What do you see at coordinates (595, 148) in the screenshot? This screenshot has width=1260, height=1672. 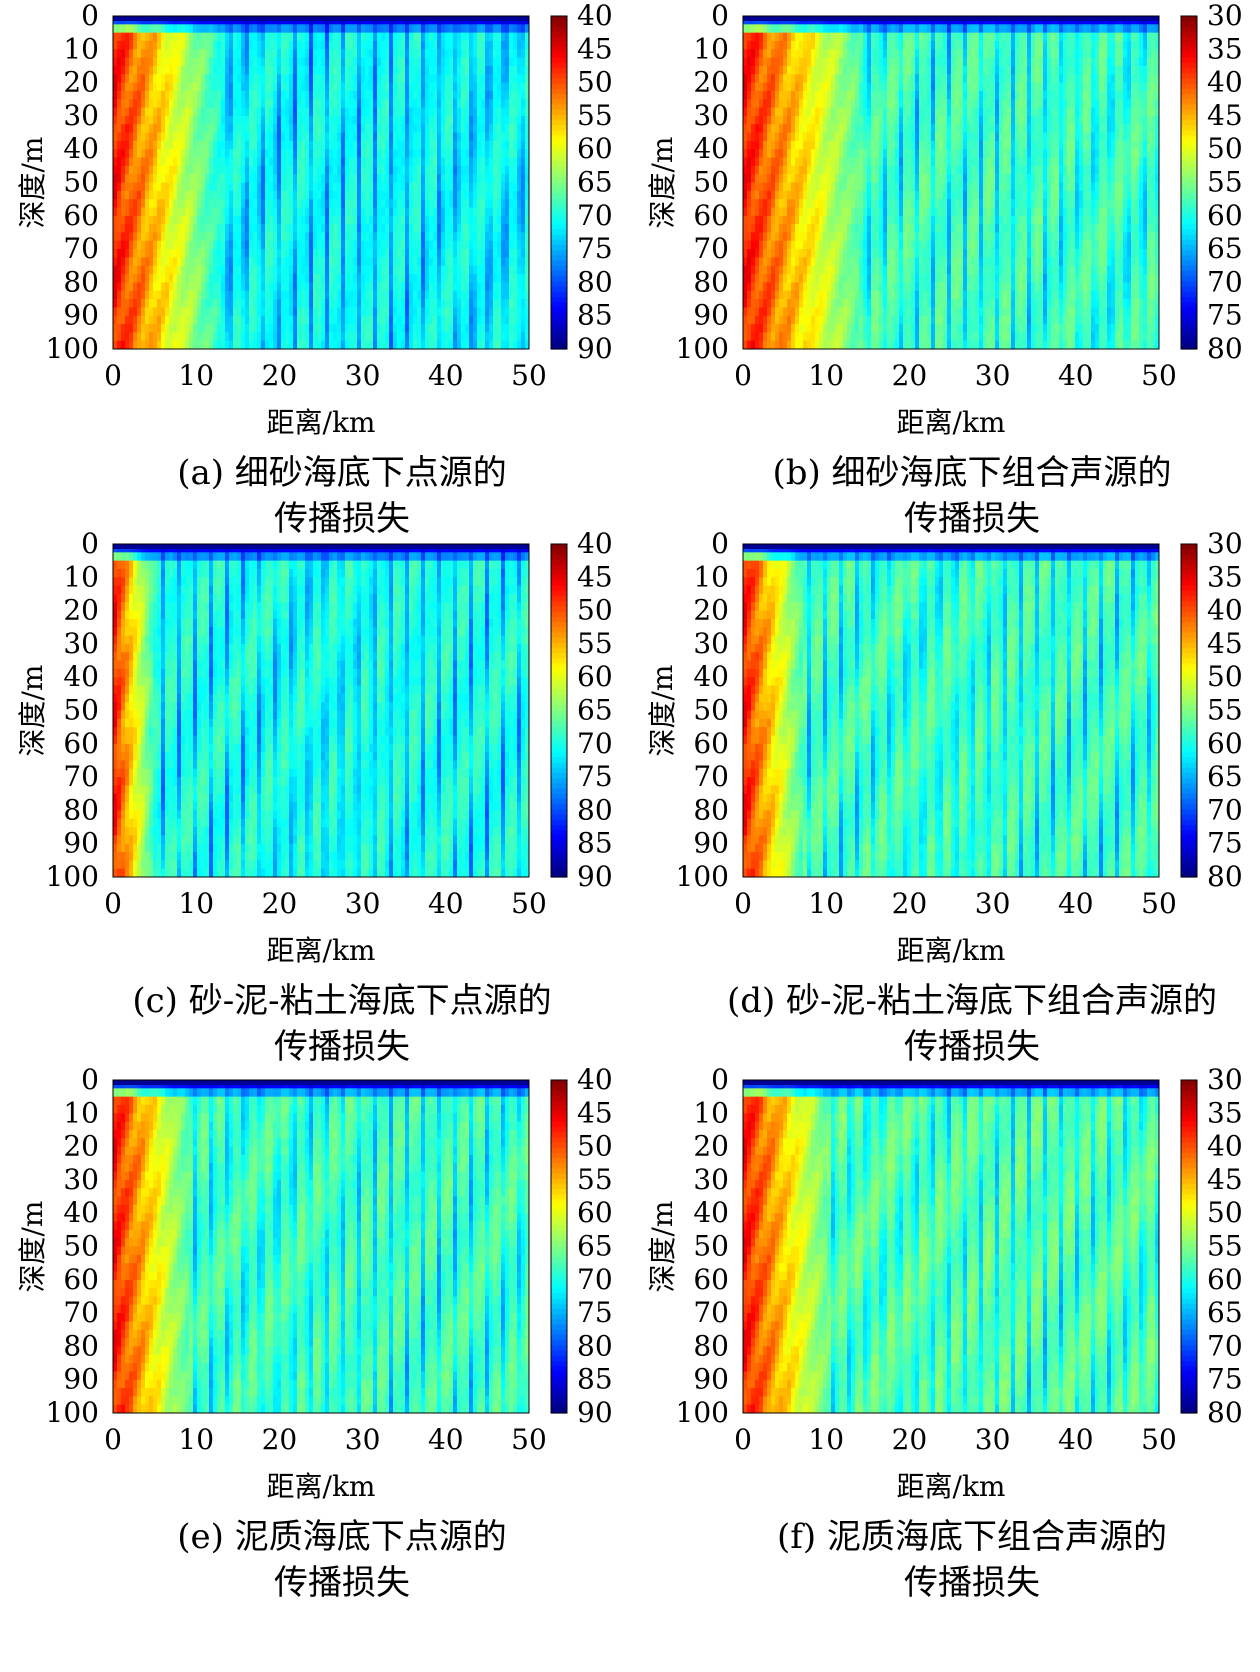 I see `colorbar-tick-label: 60` at bounding box center [595, 148].